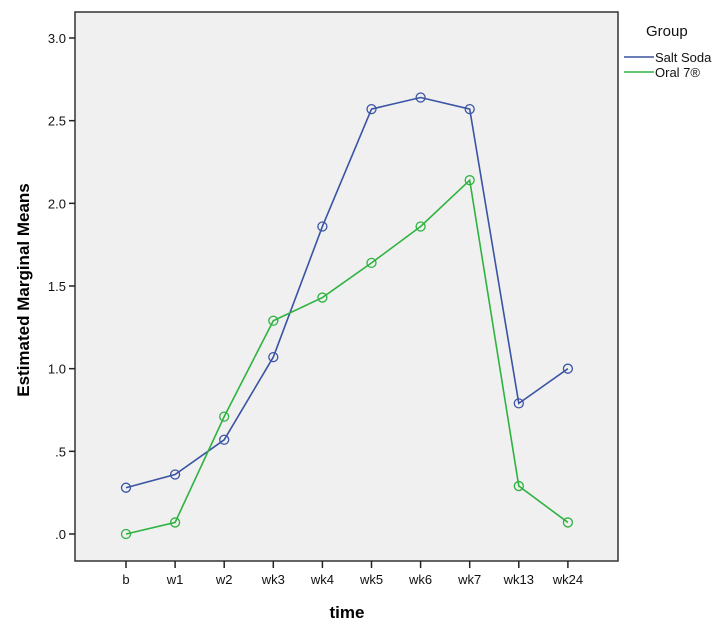  I want to click on legend-label: Oral 7®, so click(677, 72).